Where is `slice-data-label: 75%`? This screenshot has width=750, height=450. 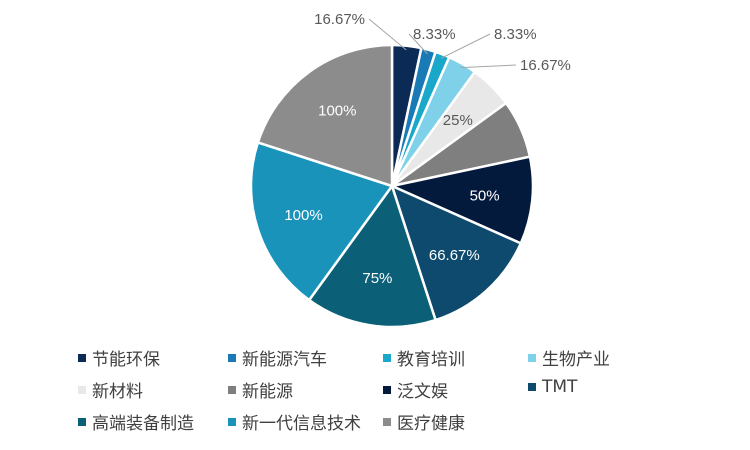
slice-data-label: 75% is located at coordinates (377, 278).